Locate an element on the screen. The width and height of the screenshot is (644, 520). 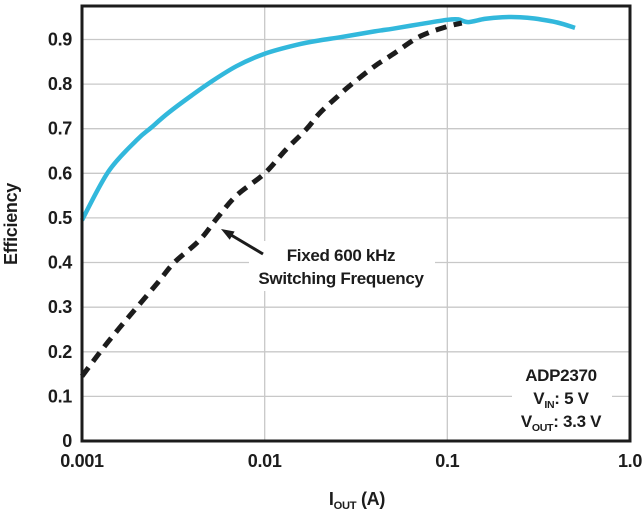
x-tick-labels: 0.001 0.01 0.1 1.0 is located at coordinates (351, 461).